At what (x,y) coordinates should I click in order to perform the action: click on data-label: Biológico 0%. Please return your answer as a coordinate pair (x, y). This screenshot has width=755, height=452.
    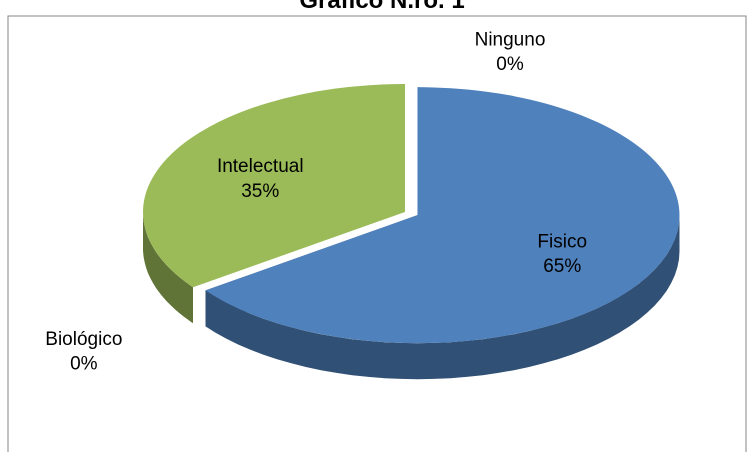
    Looking at the image, I should click on (83, 352).